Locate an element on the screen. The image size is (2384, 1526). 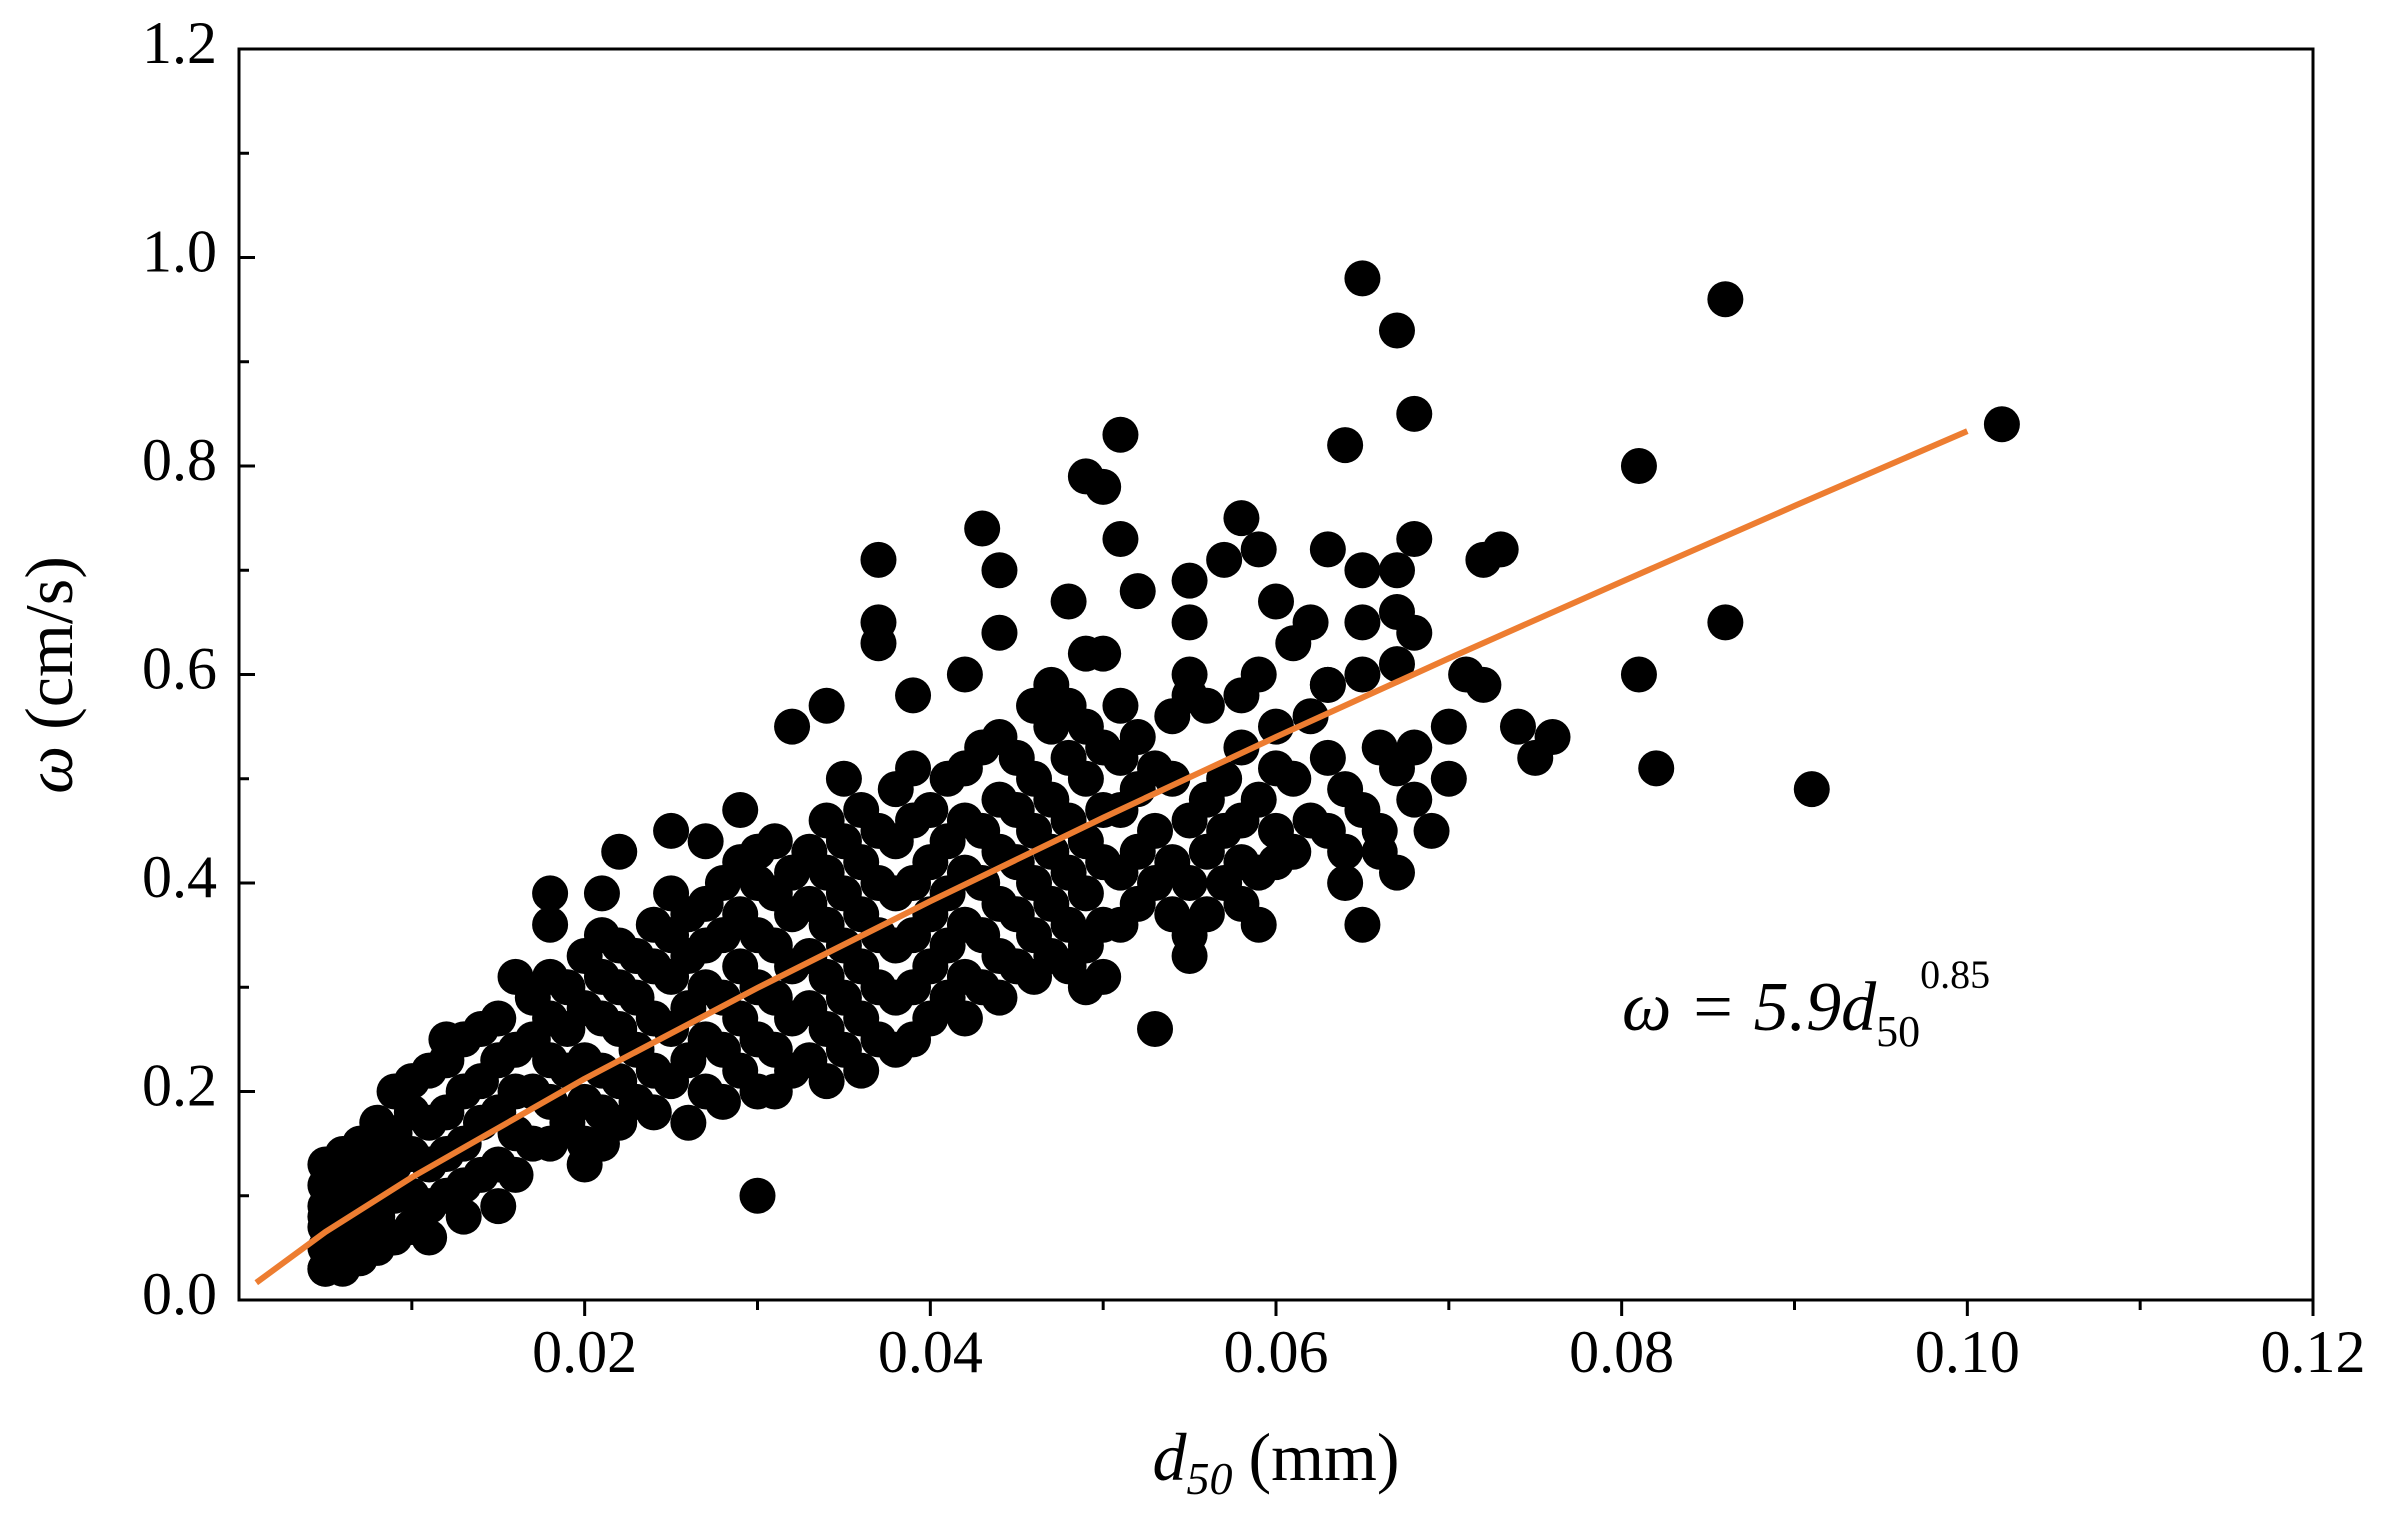
x-label-symbol: d is located at coordinates (1169, 1457).